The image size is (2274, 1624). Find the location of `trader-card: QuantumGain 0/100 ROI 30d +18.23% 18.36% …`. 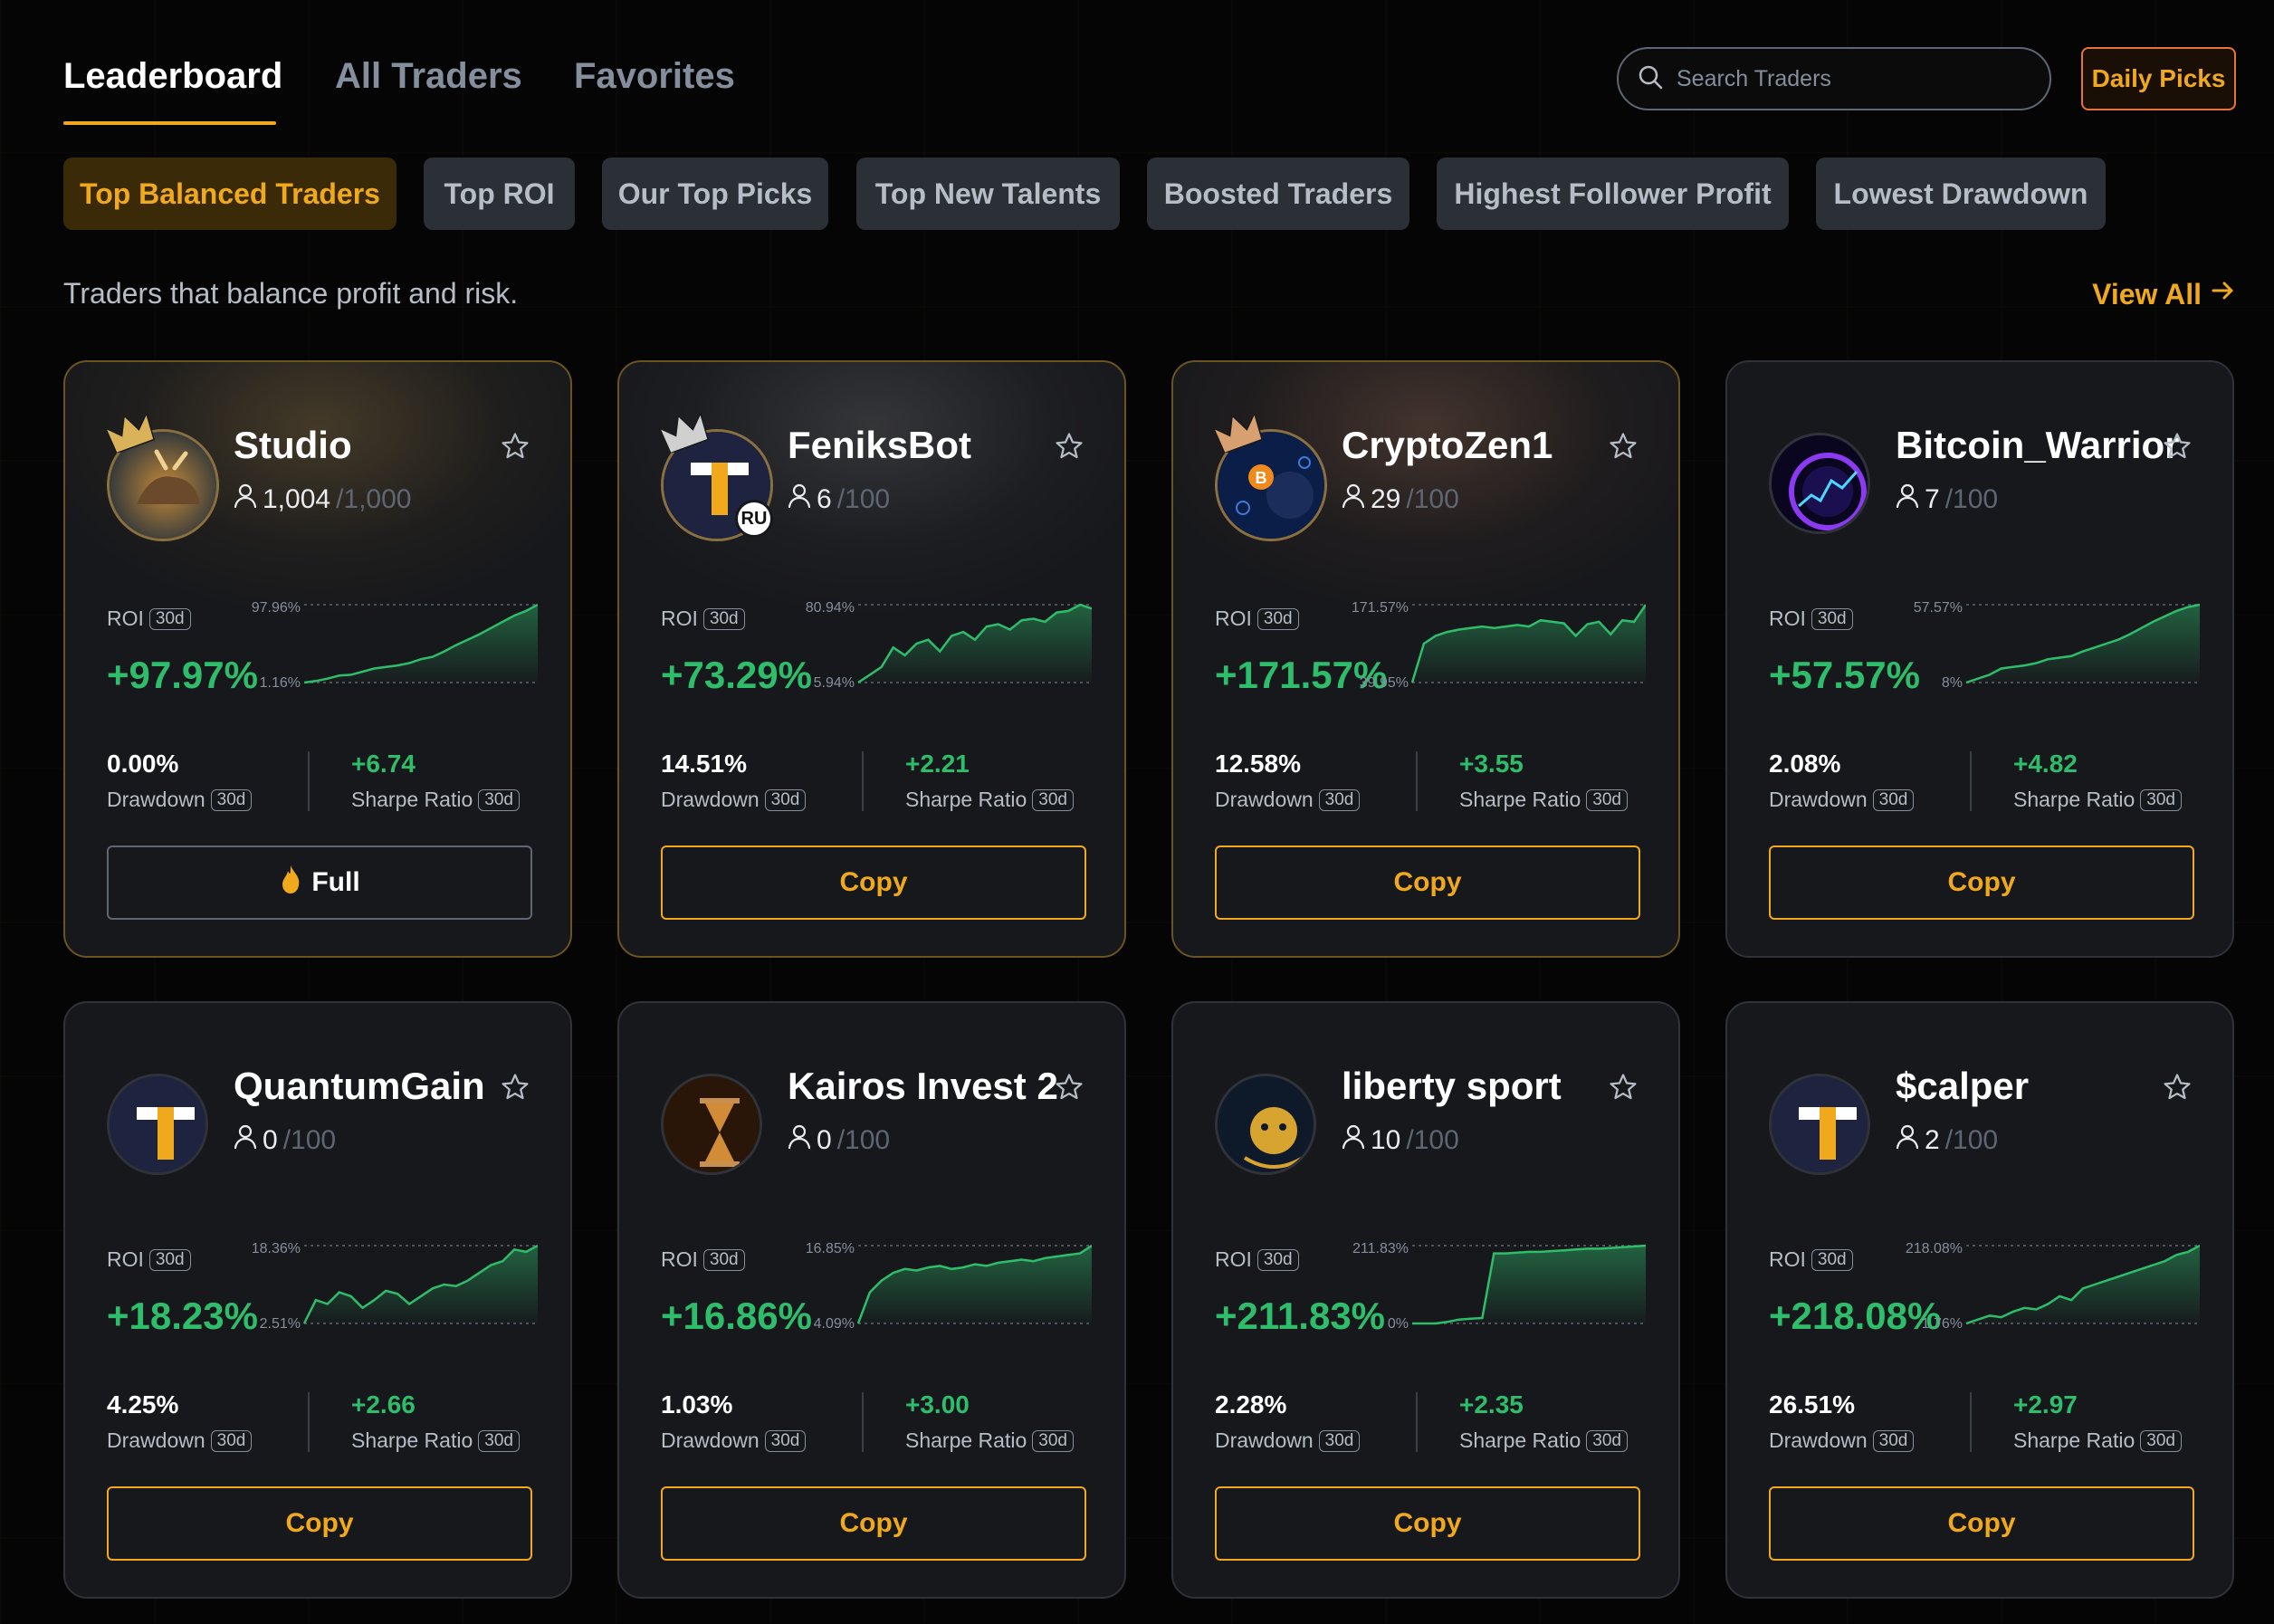

trader-card: QuantumGain 0/100 ROI 30d +18.23% 18.36% … is located at coordinates (317, 1300).